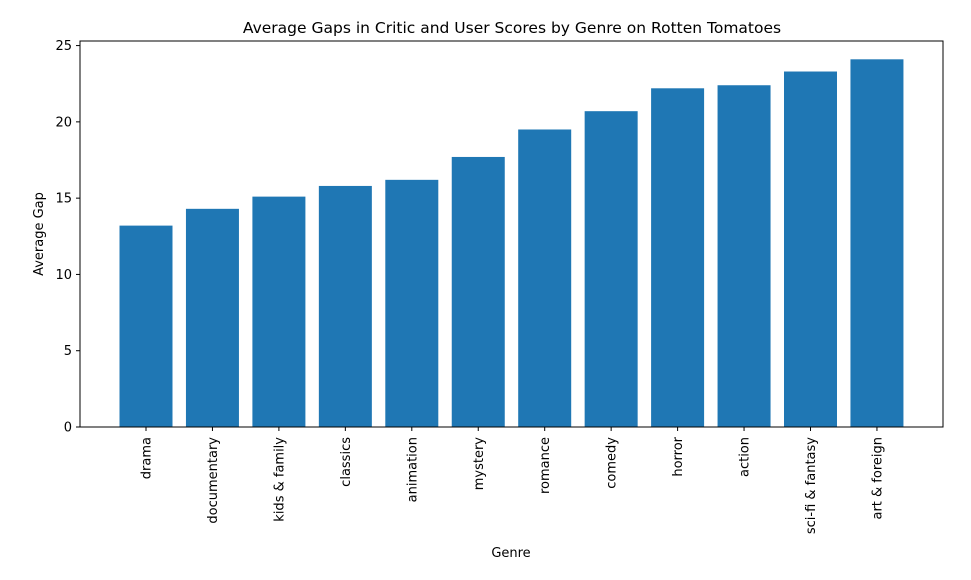 This screenshot has width=971, height=580. What do you see at coordinates (877, 478) in the screenshot?
I see `x-tick-label: art & foreign` at bounding box center [877, 478].